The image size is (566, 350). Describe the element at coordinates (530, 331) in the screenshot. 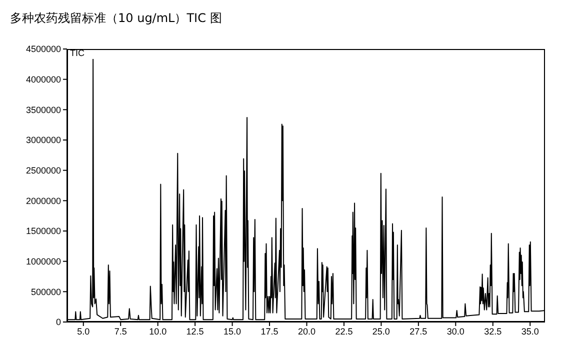

I see `x-tick-label: 35.0` at that location.